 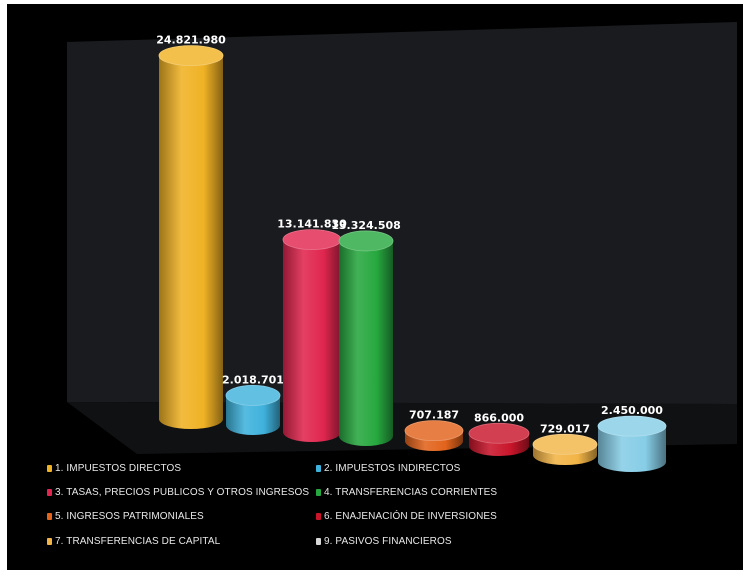 What do you see at coordinates (366, 225) in the screenshot?
I see `data-label-4: 13.324.508` at bounding box center [366, 225].